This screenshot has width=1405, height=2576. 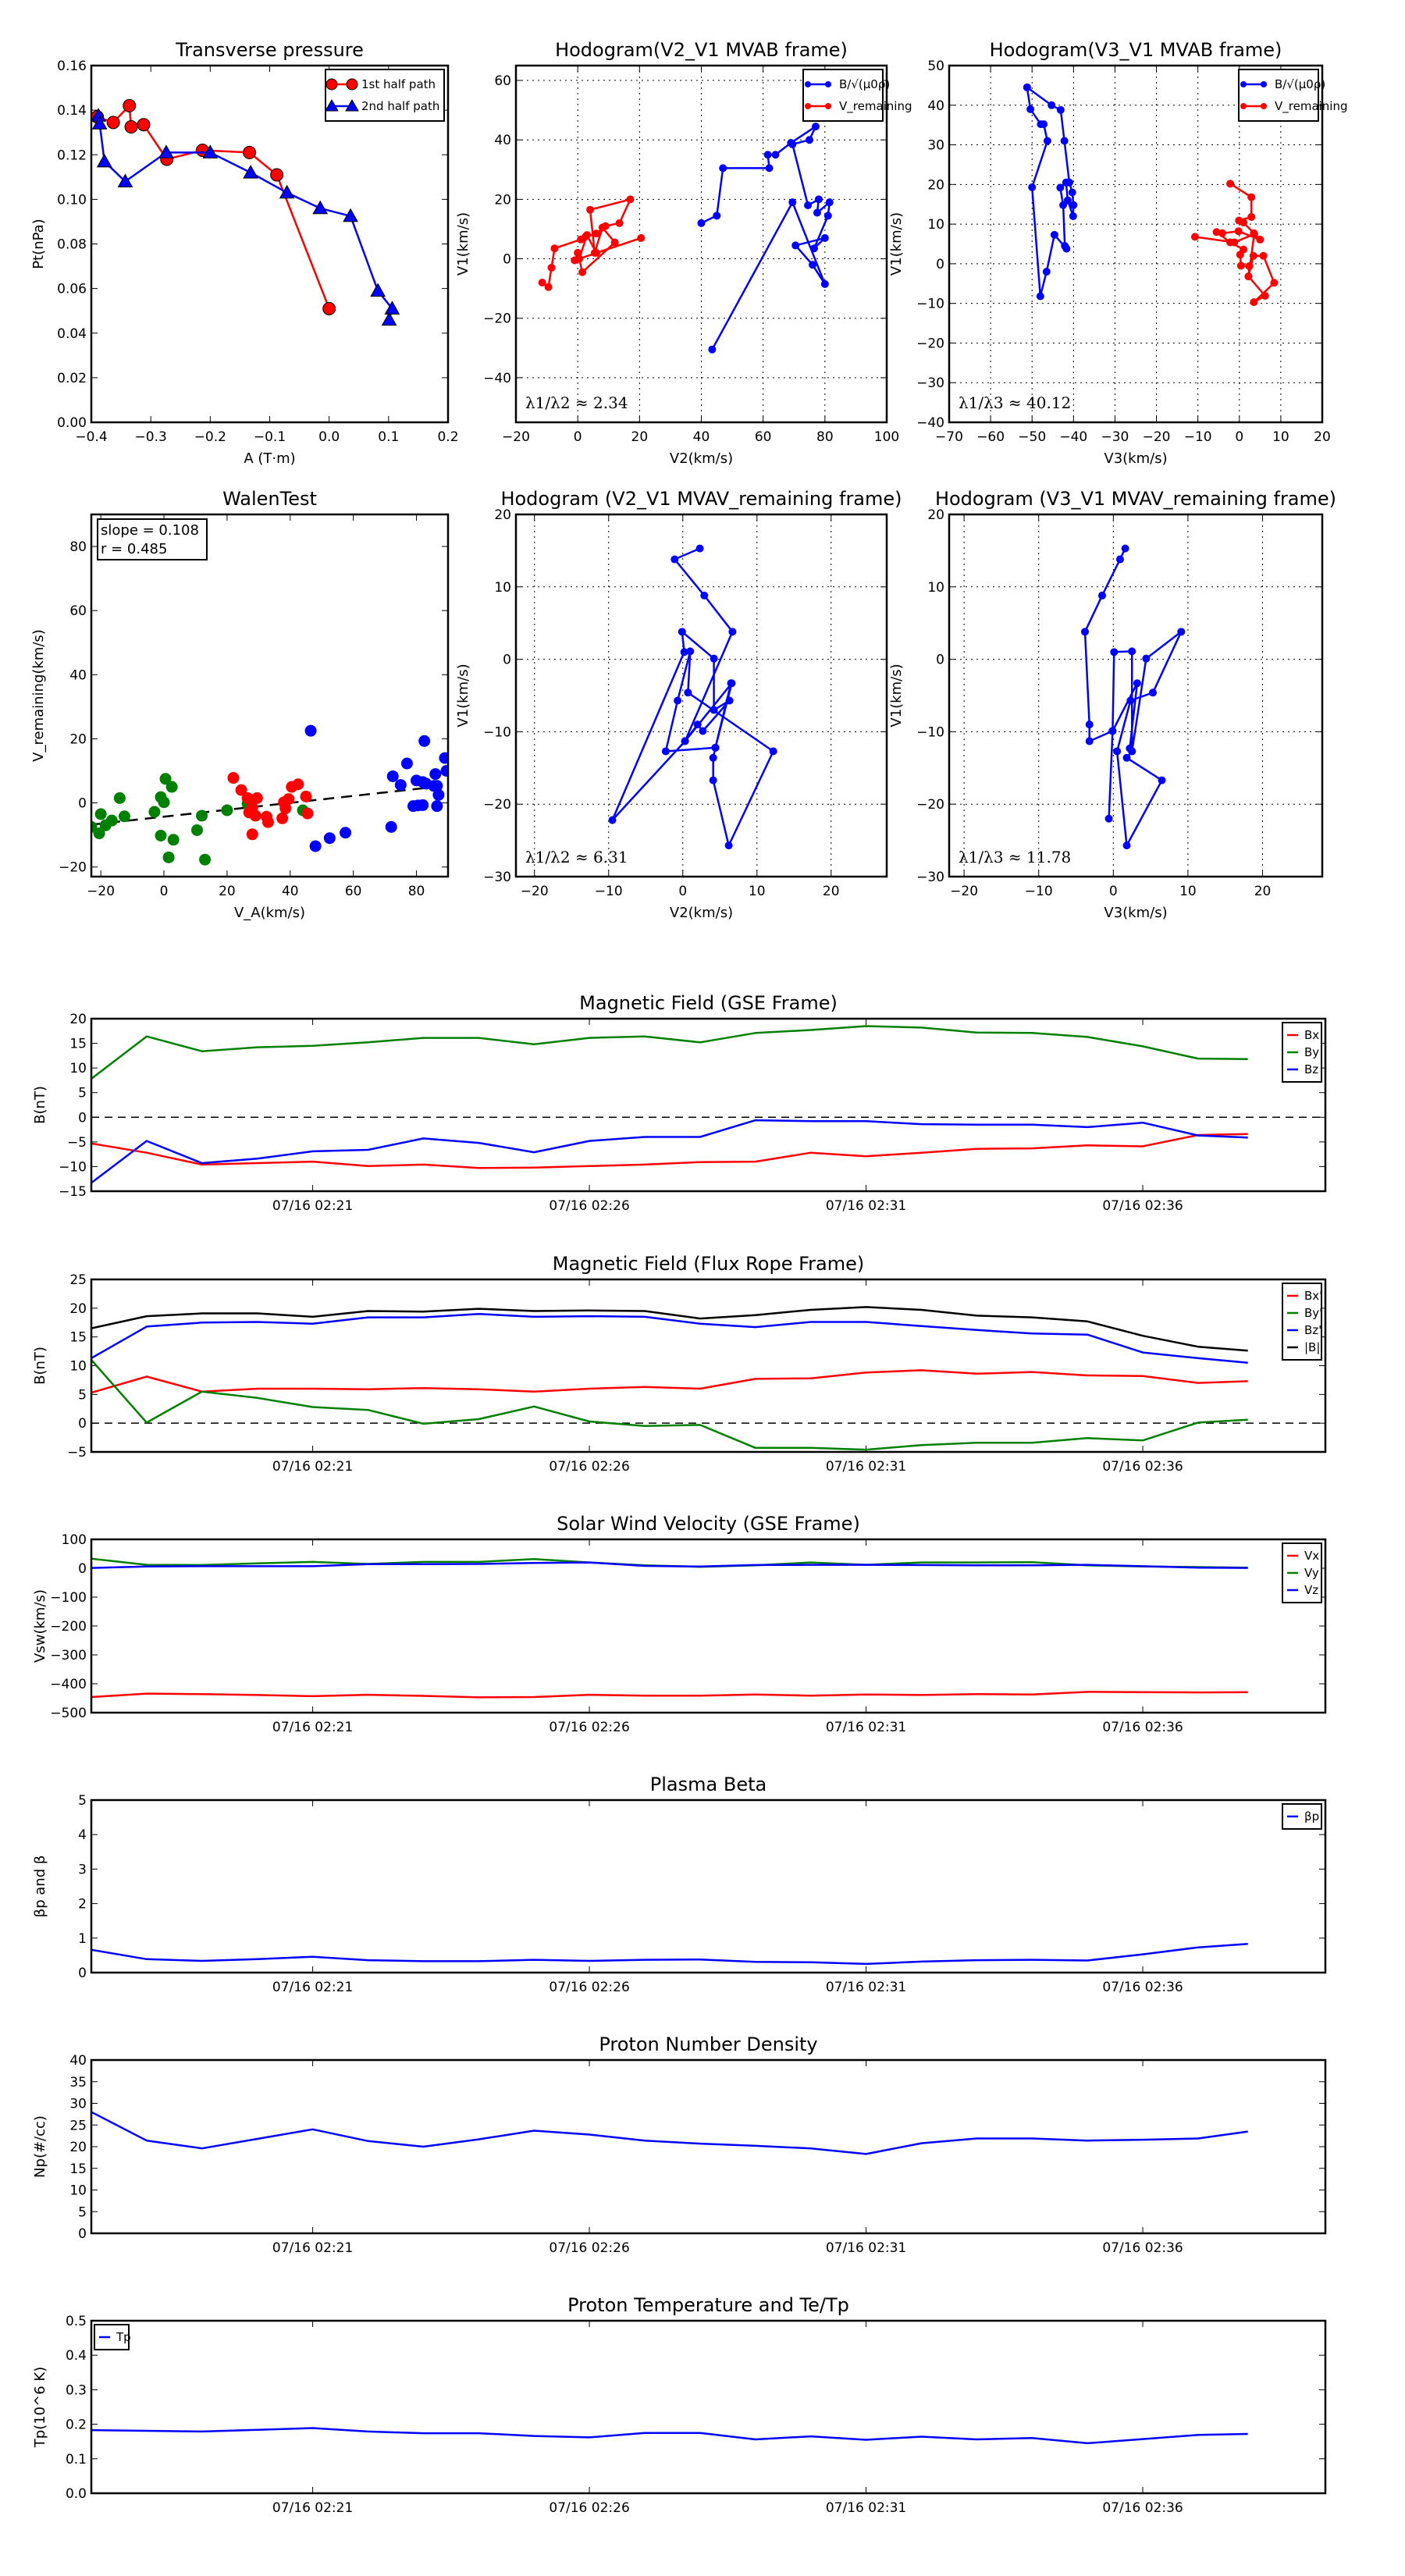 What do you see at coordinates (709, 1784) in the screenshot?
I see `chart-title: Plasma Beta` at bounding box center [709, 1784].